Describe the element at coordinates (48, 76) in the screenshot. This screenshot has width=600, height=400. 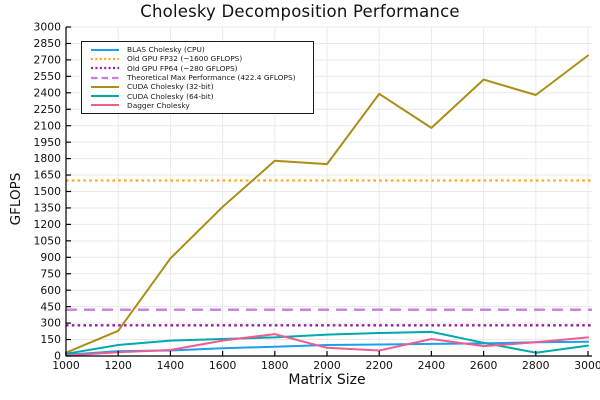
I see `y-tick-label: 2550` at that location.